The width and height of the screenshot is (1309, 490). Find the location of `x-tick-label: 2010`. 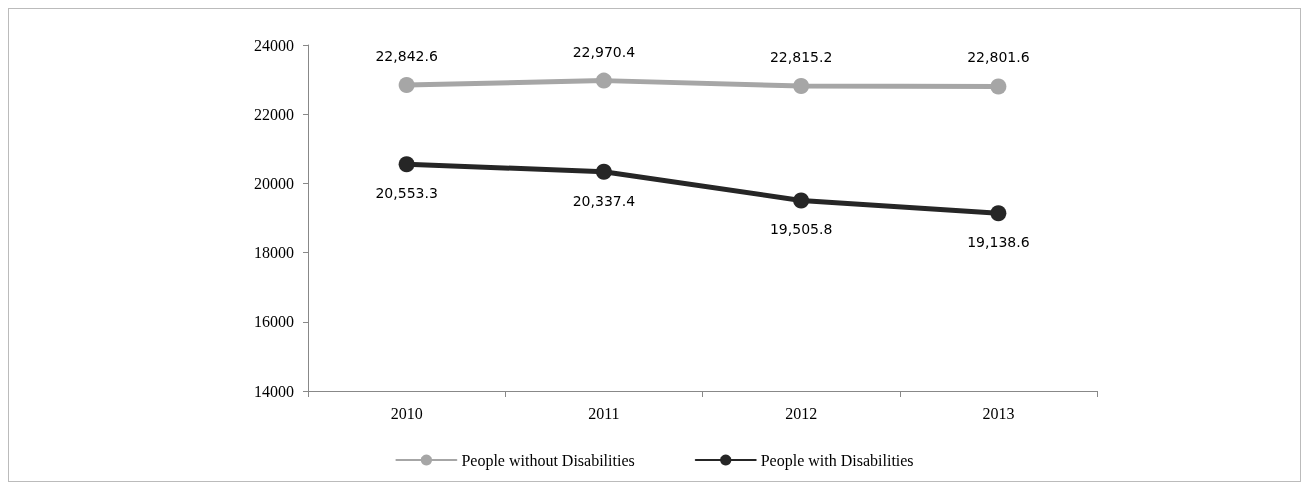

x-tick-label: 2010 is located at coordinates (406, 413).